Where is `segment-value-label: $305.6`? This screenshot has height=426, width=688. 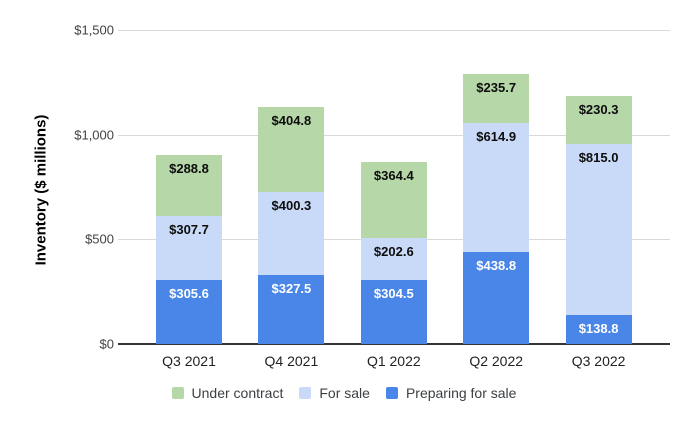 segment-value-label: $305.6 is located at coordinates (189, 294).